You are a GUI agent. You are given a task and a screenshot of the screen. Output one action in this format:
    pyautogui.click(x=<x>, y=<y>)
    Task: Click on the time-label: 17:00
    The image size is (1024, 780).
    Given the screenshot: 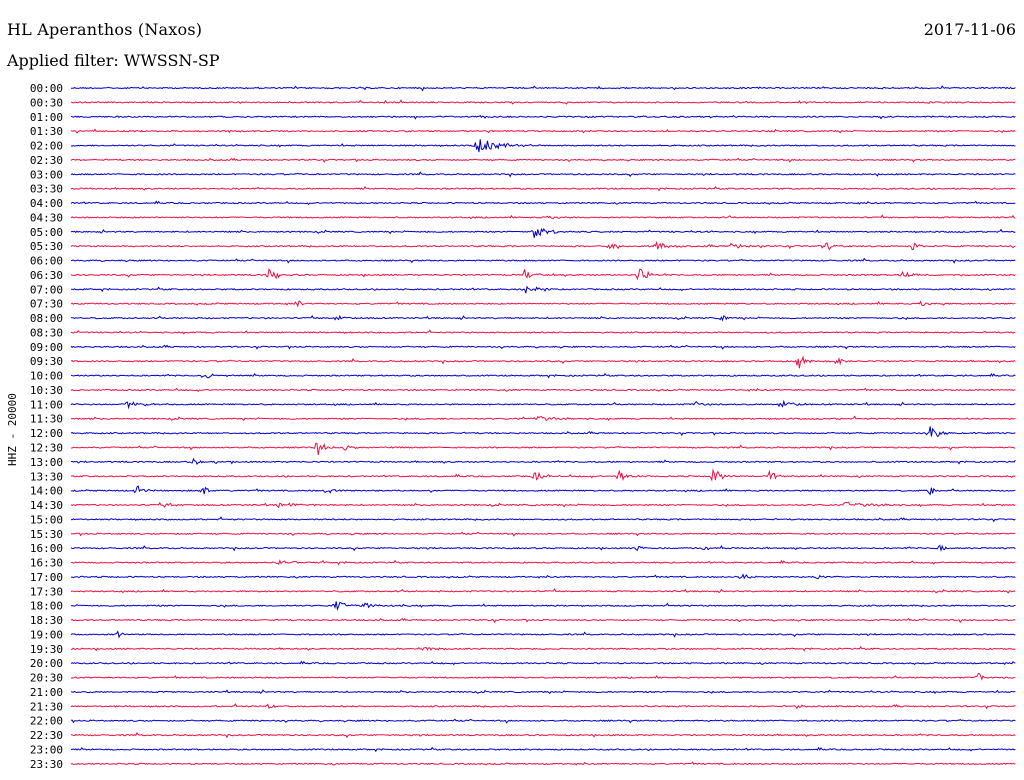 What is the action you would take?
    pyautogui.click(x=46, y=577)
    